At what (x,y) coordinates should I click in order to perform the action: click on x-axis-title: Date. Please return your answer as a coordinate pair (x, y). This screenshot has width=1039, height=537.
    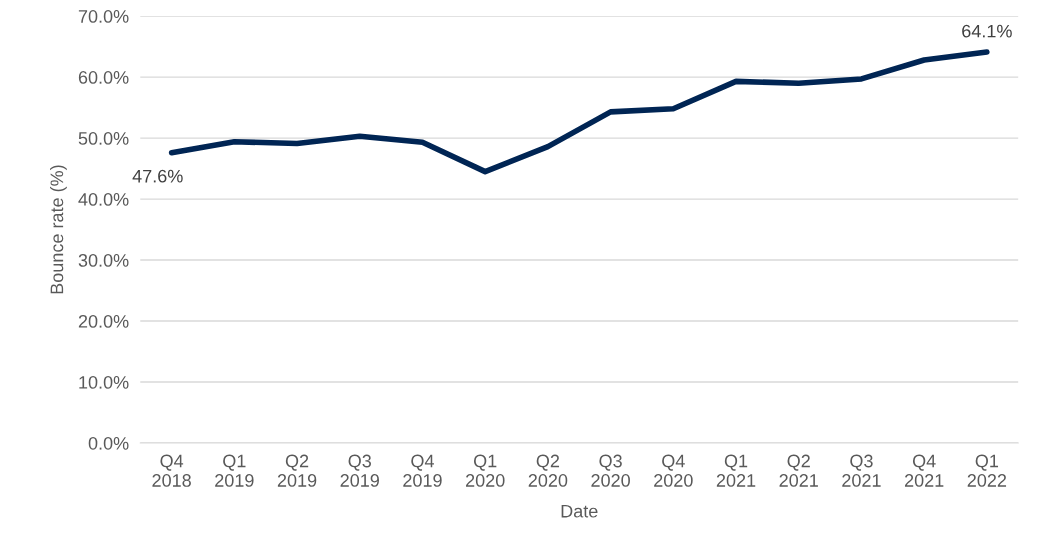
    Looking at the image, I should click on (579, 511).